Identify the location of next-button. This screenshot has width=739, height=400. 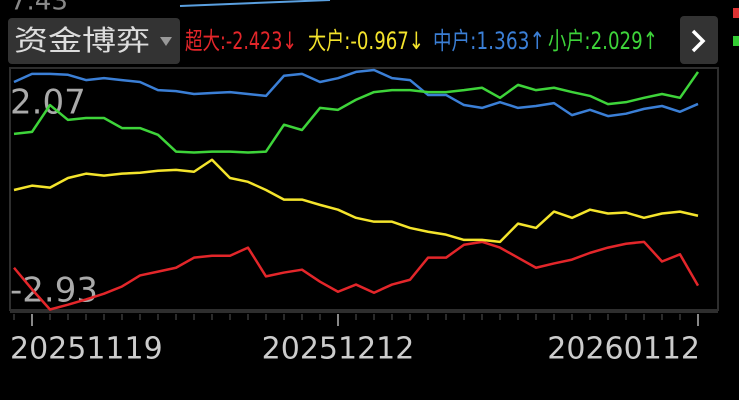
(699, 40).